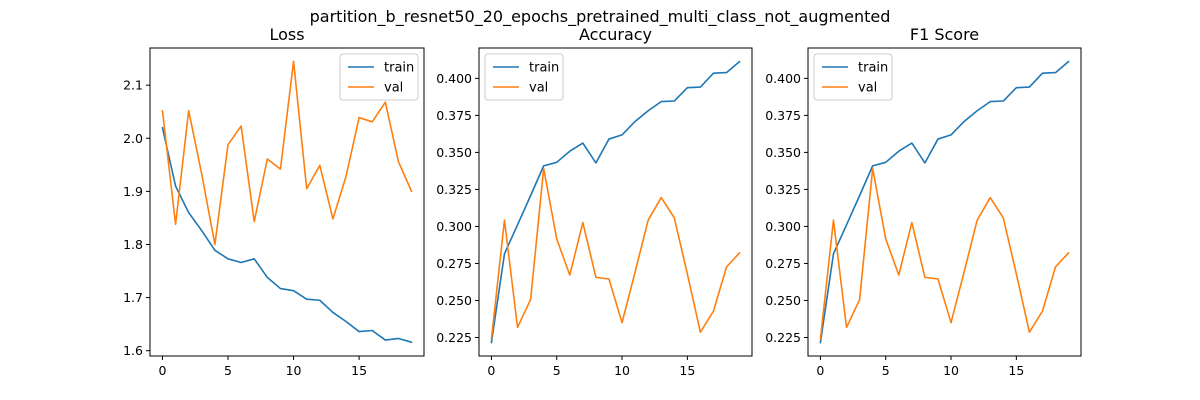 This screenshot has width=1200, height=400. What do you see at coordinates (454, 300) in the screenshot?
I see `accuracy-ytick-label: 0.250` at bounding box center [454, 300].